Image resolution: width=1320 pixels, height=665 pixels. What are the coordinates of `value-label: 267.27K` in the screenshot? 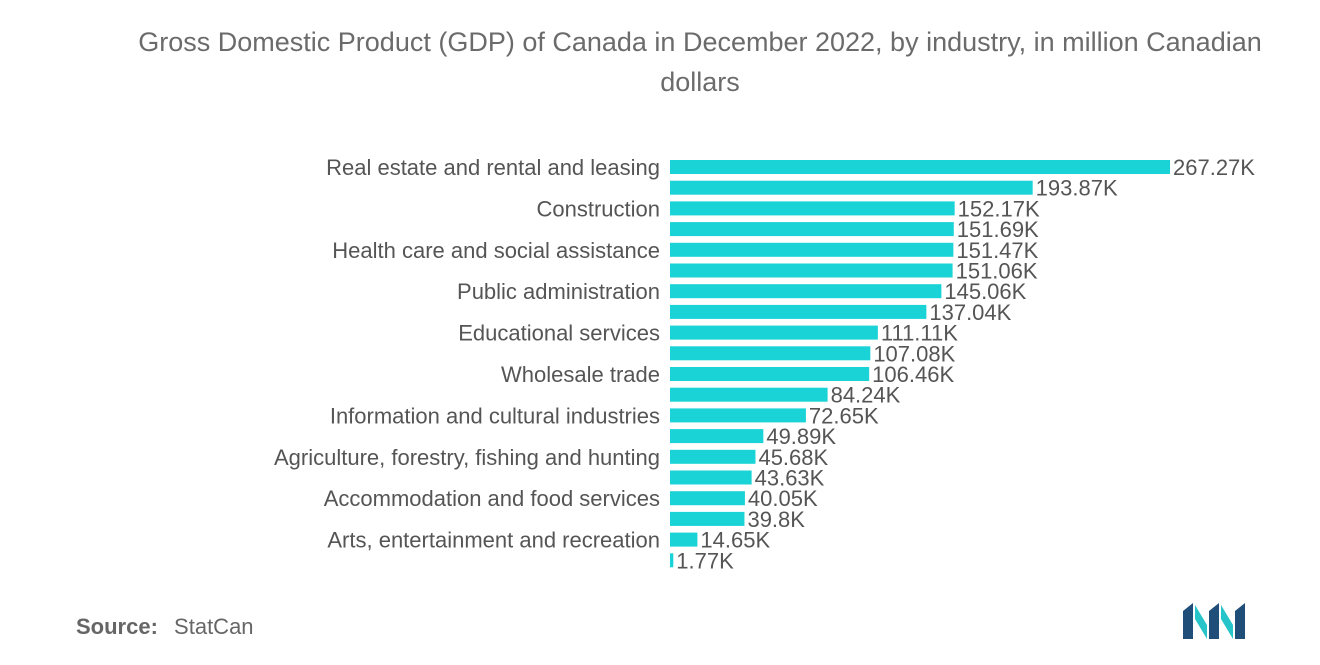 It's located at (1214, 167).